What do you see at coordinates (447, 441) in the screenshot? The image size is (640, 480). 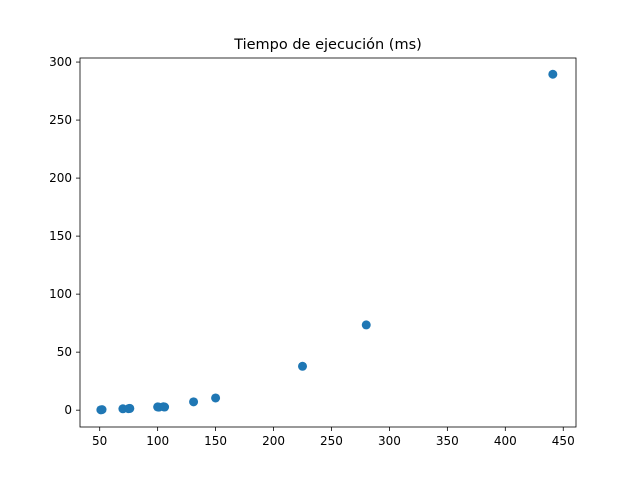 I see `x-tick-label: 350` at bounding box center [447, 441].